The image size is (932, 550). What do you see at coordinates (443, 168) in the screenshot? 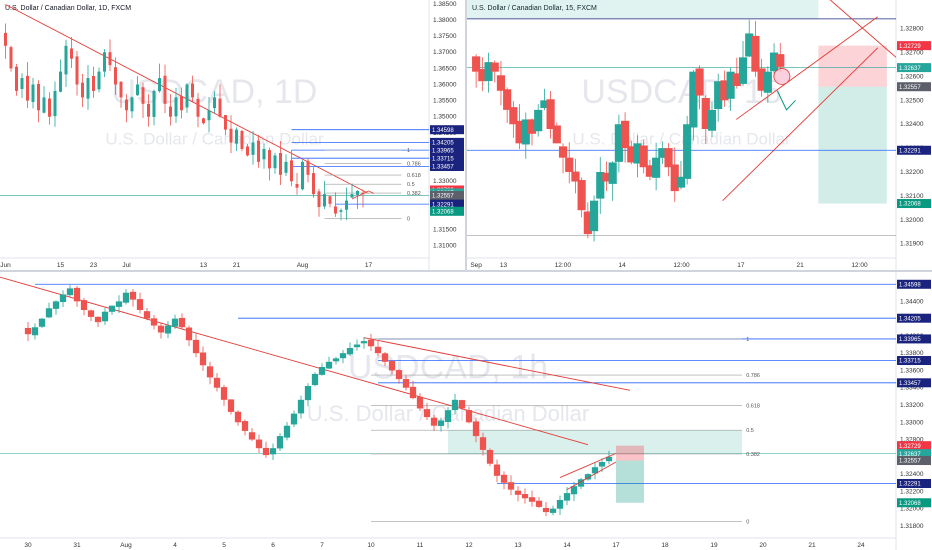
I see `price-badge-label: 1.33457` at bounding box center [443, 168].